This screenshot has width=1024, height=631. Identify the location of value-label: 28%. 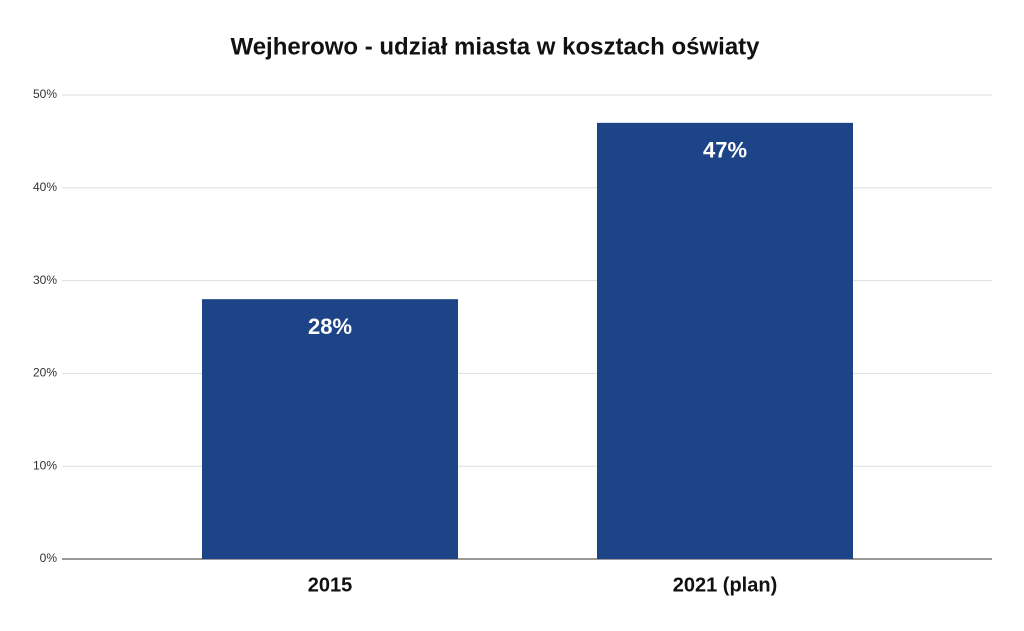
(330, 326).